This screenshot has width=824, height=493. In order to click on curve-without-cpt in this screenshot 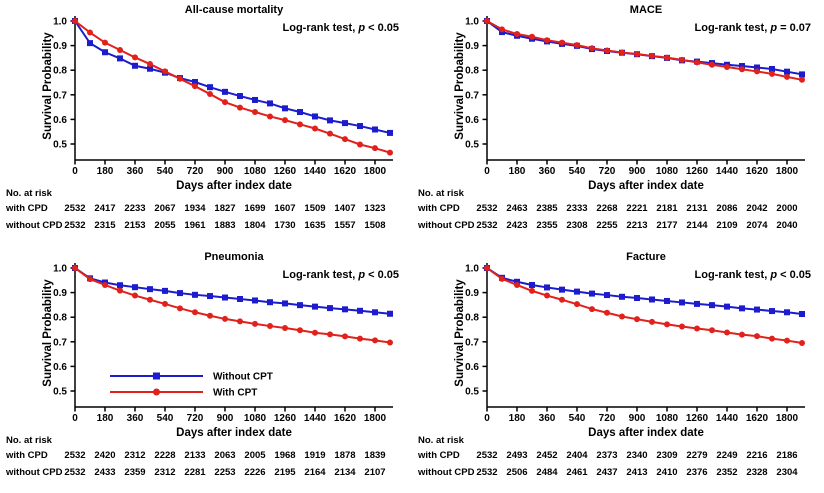, I will do `click(644, 291)`.